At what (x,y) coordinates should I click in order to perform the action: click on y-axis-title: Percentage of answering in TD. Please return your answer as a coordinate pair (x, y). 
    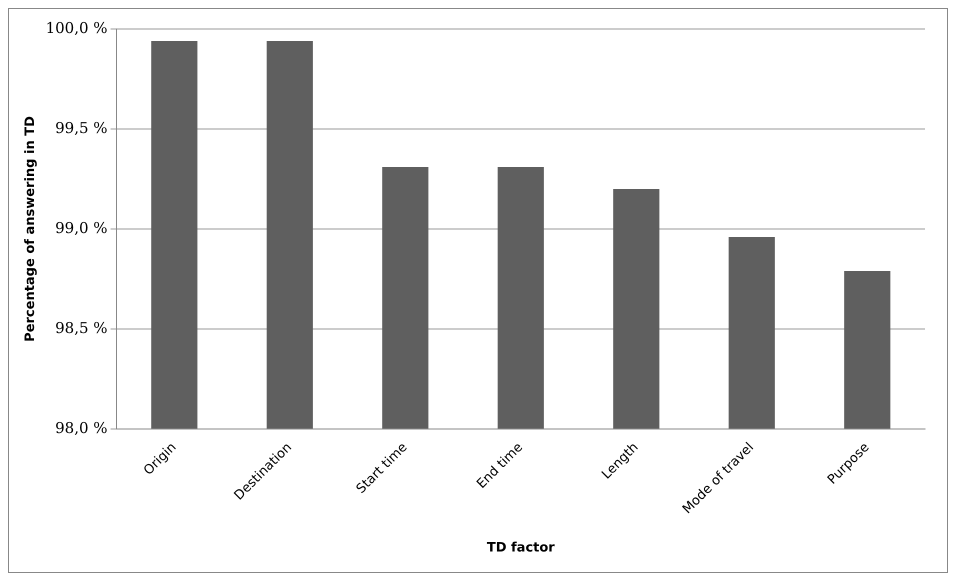
    Looking at the image, I should click on (30, 229).